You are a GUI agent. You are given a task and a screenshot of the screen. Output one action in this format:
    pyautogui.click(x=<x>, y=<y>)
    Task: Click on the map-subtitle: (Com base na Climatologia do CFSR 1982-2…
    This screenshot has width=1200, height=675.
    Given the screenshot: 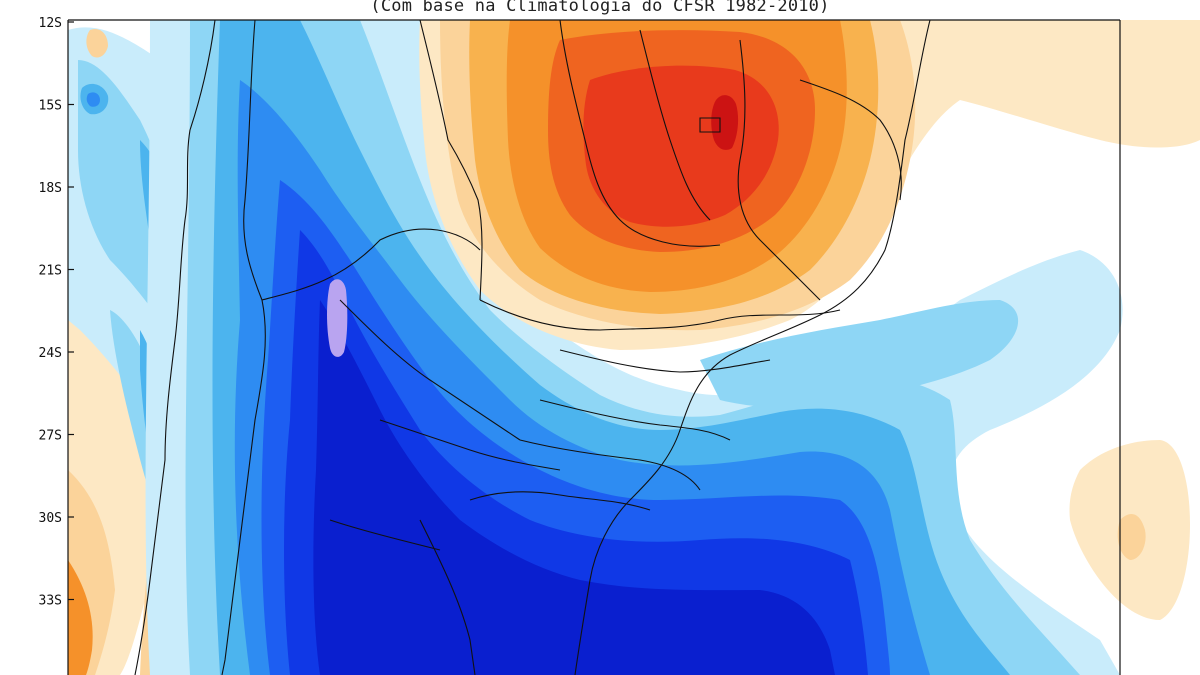 What is the action you would take?
    pyautogui.click(x=600, y=8)
    